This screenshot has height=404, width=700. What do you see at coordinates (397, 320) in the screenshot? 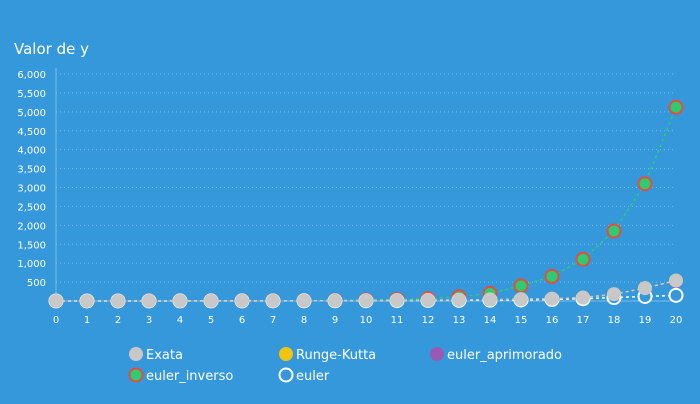
I see `x-tick-label: 11` at bounding box center [397, 320].